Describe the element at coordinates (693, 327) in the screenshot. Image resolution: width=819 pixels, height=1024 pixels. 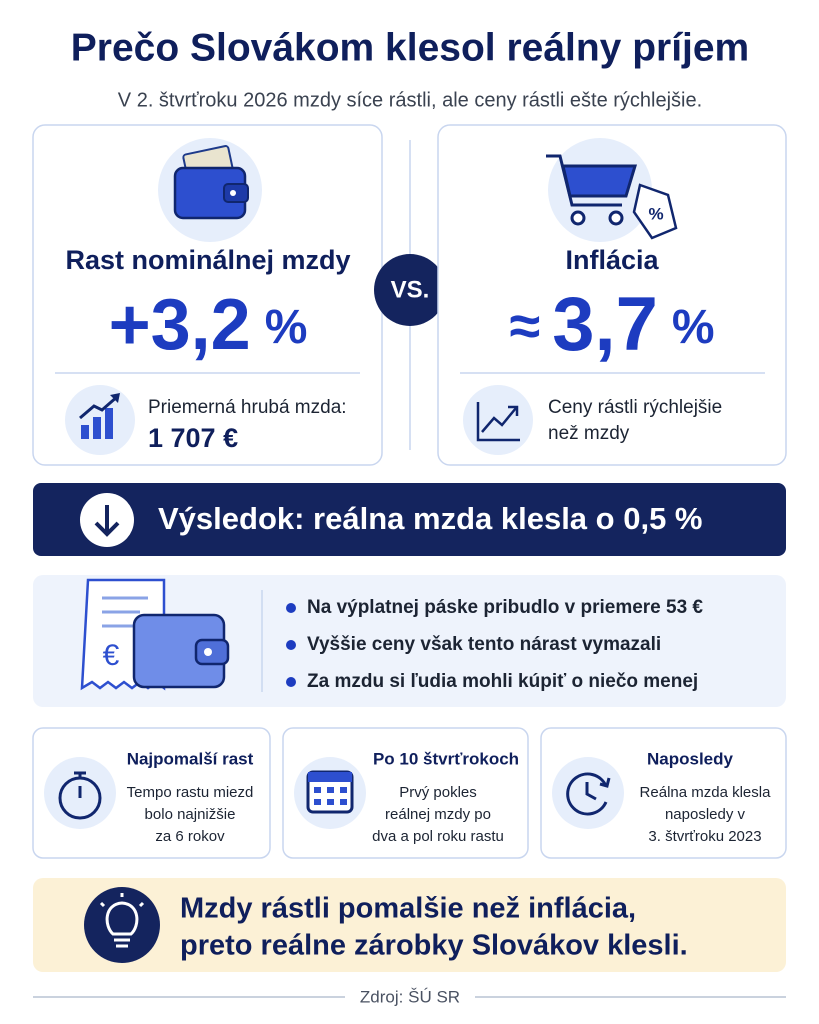
I see `inflation-unit: %` at that location.